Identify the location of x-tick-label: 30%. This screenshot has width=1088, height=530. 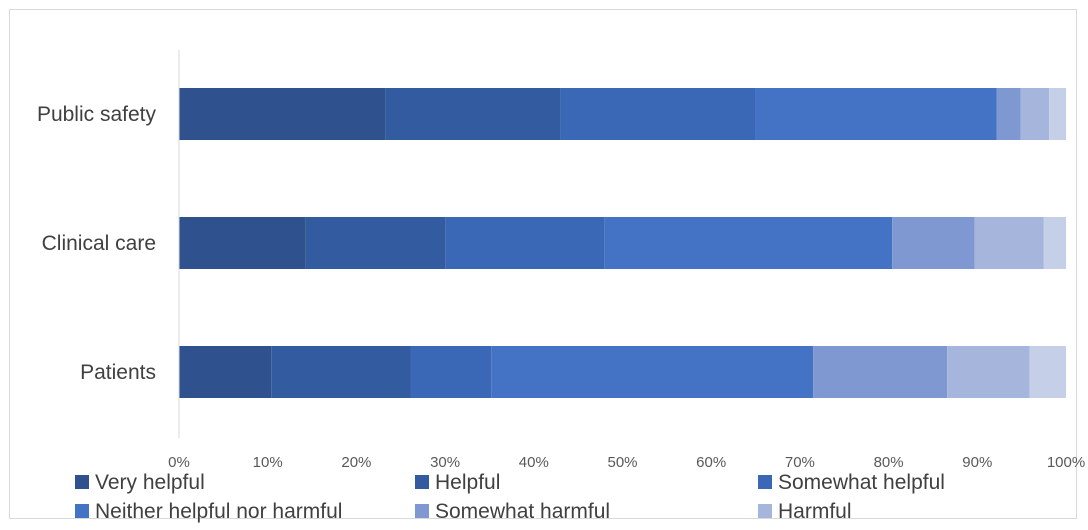
(445, 462).